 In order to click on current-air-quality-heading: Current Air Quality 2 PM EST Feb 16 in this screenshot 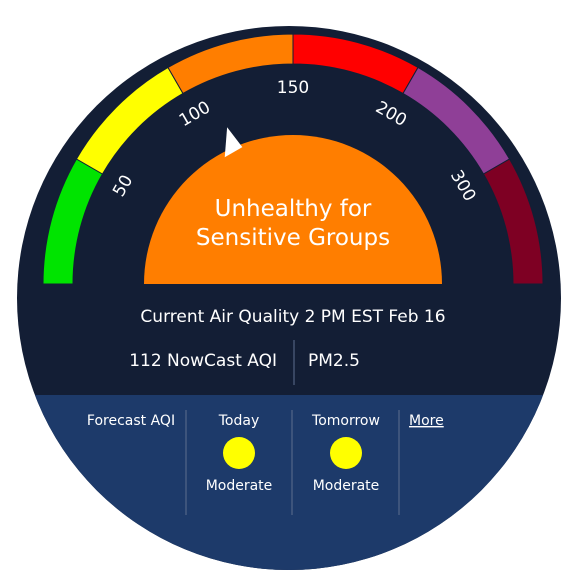, I will do `click(292, 317)`.